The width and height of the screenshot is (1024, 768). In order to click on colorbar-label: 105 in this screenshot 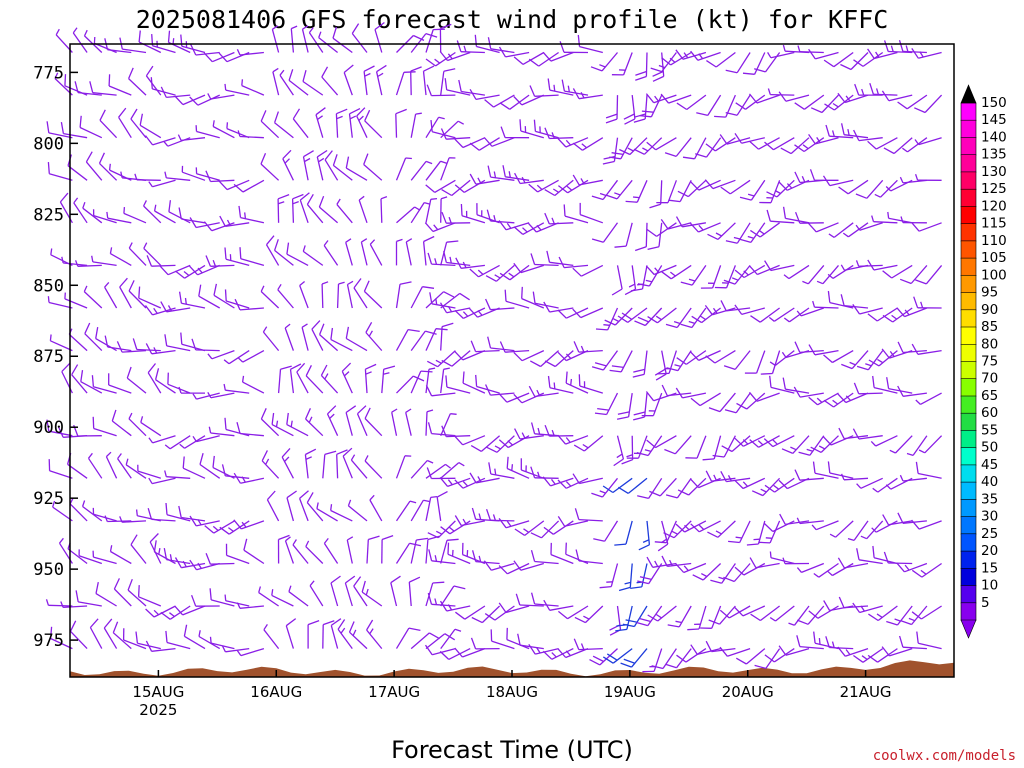, I will do `click(994, 258)`.